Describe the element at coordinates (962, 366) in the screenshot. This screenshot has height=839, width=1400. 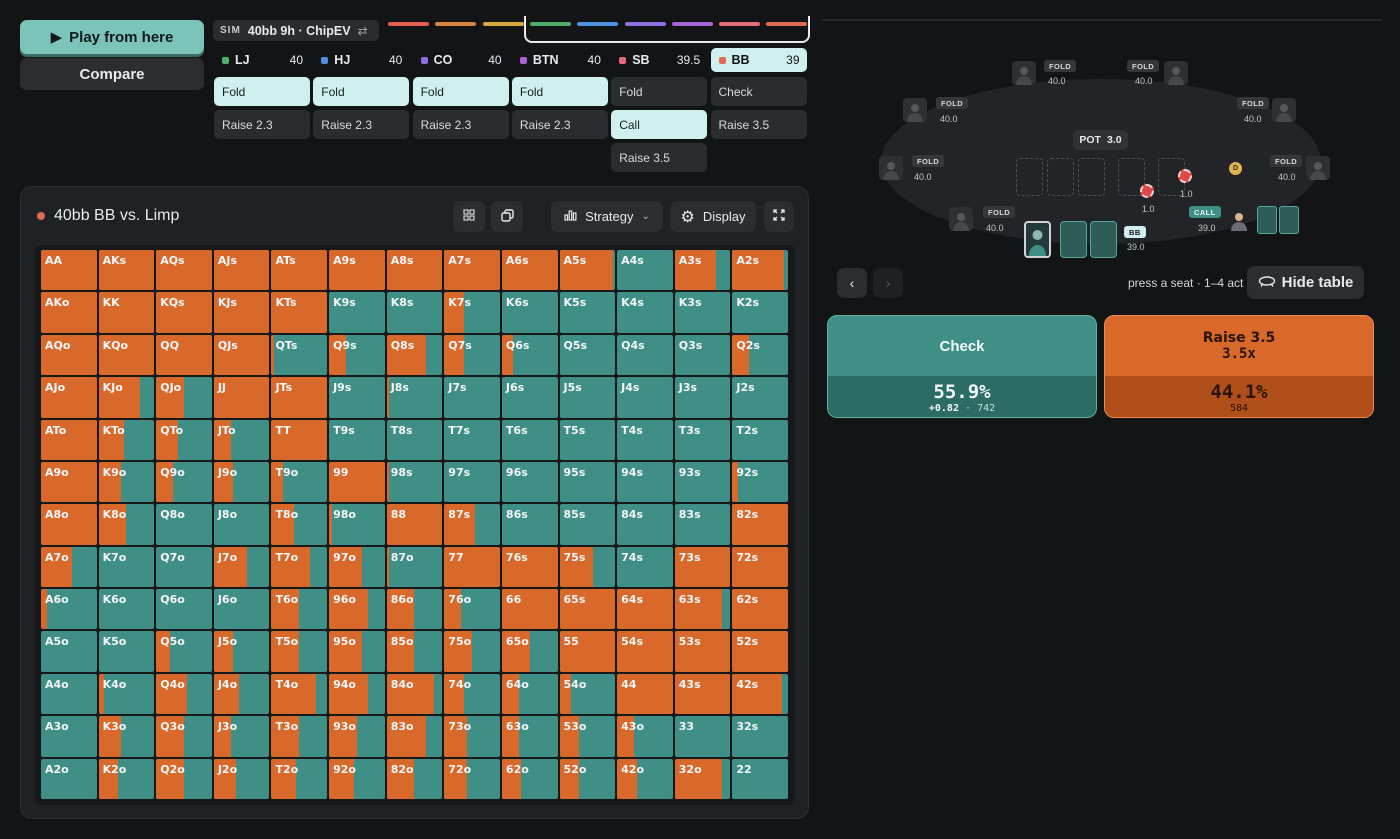
I see `check-action-card: Check 55.9% +0.82 · 742` at that location.